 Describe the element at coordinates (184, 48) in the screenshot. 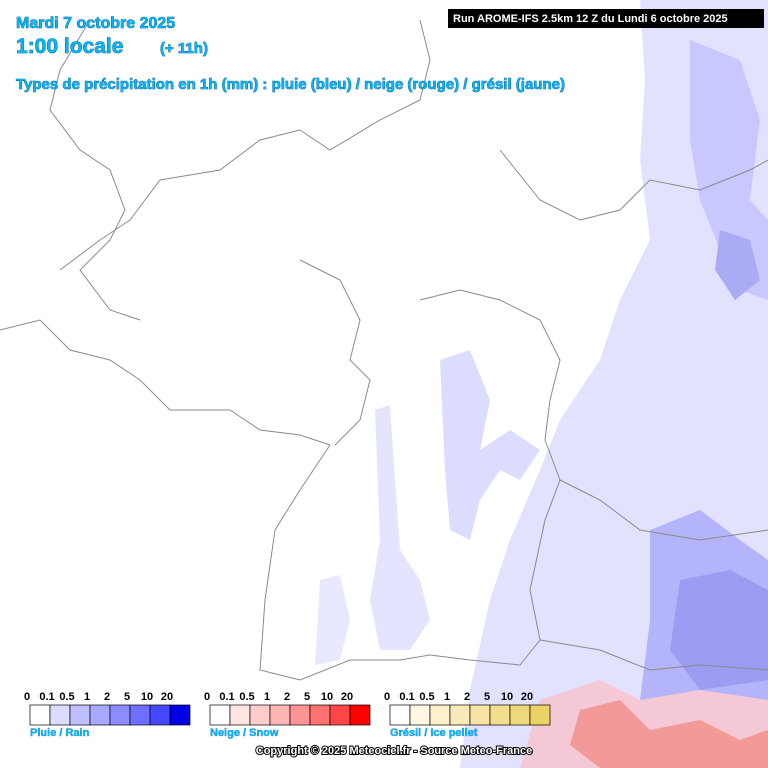

I see `offset: (+ 11h)` at that location.